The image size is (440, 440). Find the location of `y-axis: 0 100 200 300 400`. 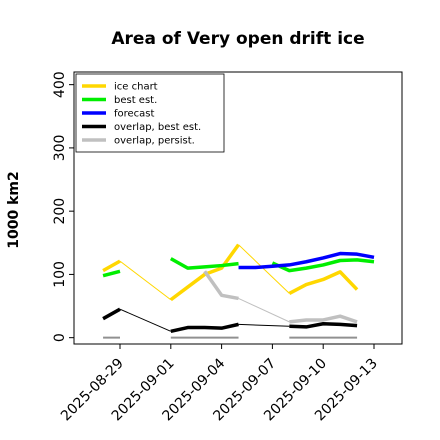

y-axis: 0 100 200 300 400 is located at coordinates (63, 206).